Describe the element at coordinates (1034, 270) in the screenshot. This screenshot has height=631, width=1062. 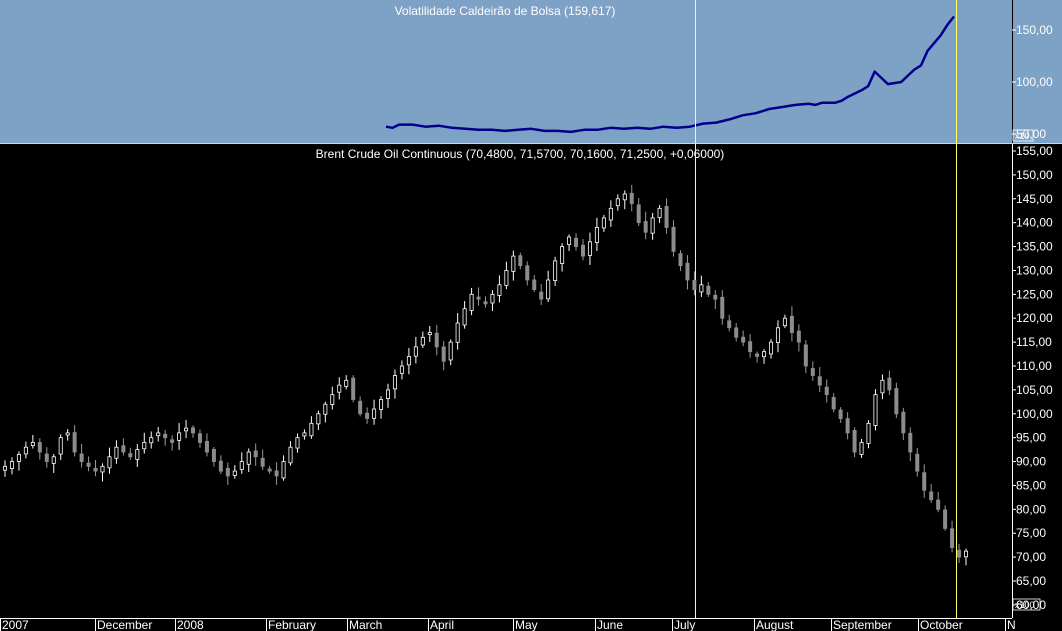
I see `price-y-tick-label: 130,00` at that location.